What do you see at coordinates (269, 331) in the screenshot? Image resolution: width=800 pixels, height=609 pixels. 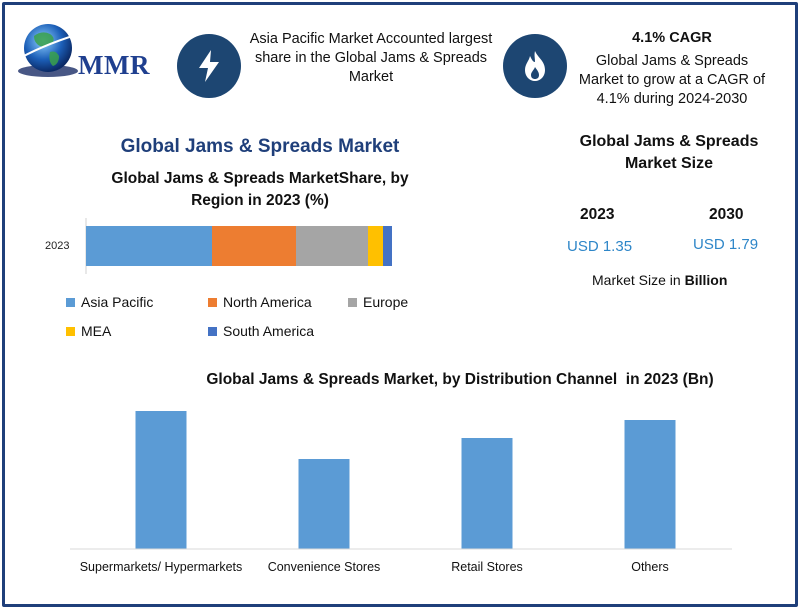 I see `legend-label: South America` at bounding box center [269, 331].